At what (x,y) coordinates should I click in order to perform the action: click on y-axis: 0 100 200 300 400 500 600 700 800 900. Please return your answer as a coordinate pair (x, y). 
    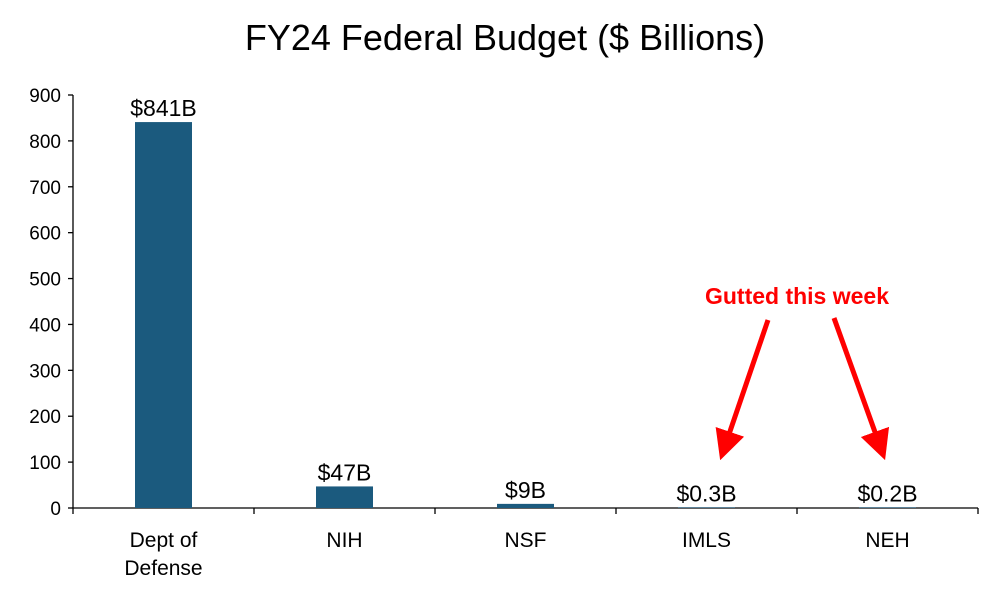
    Looking at the image, I should click on (51, 303).